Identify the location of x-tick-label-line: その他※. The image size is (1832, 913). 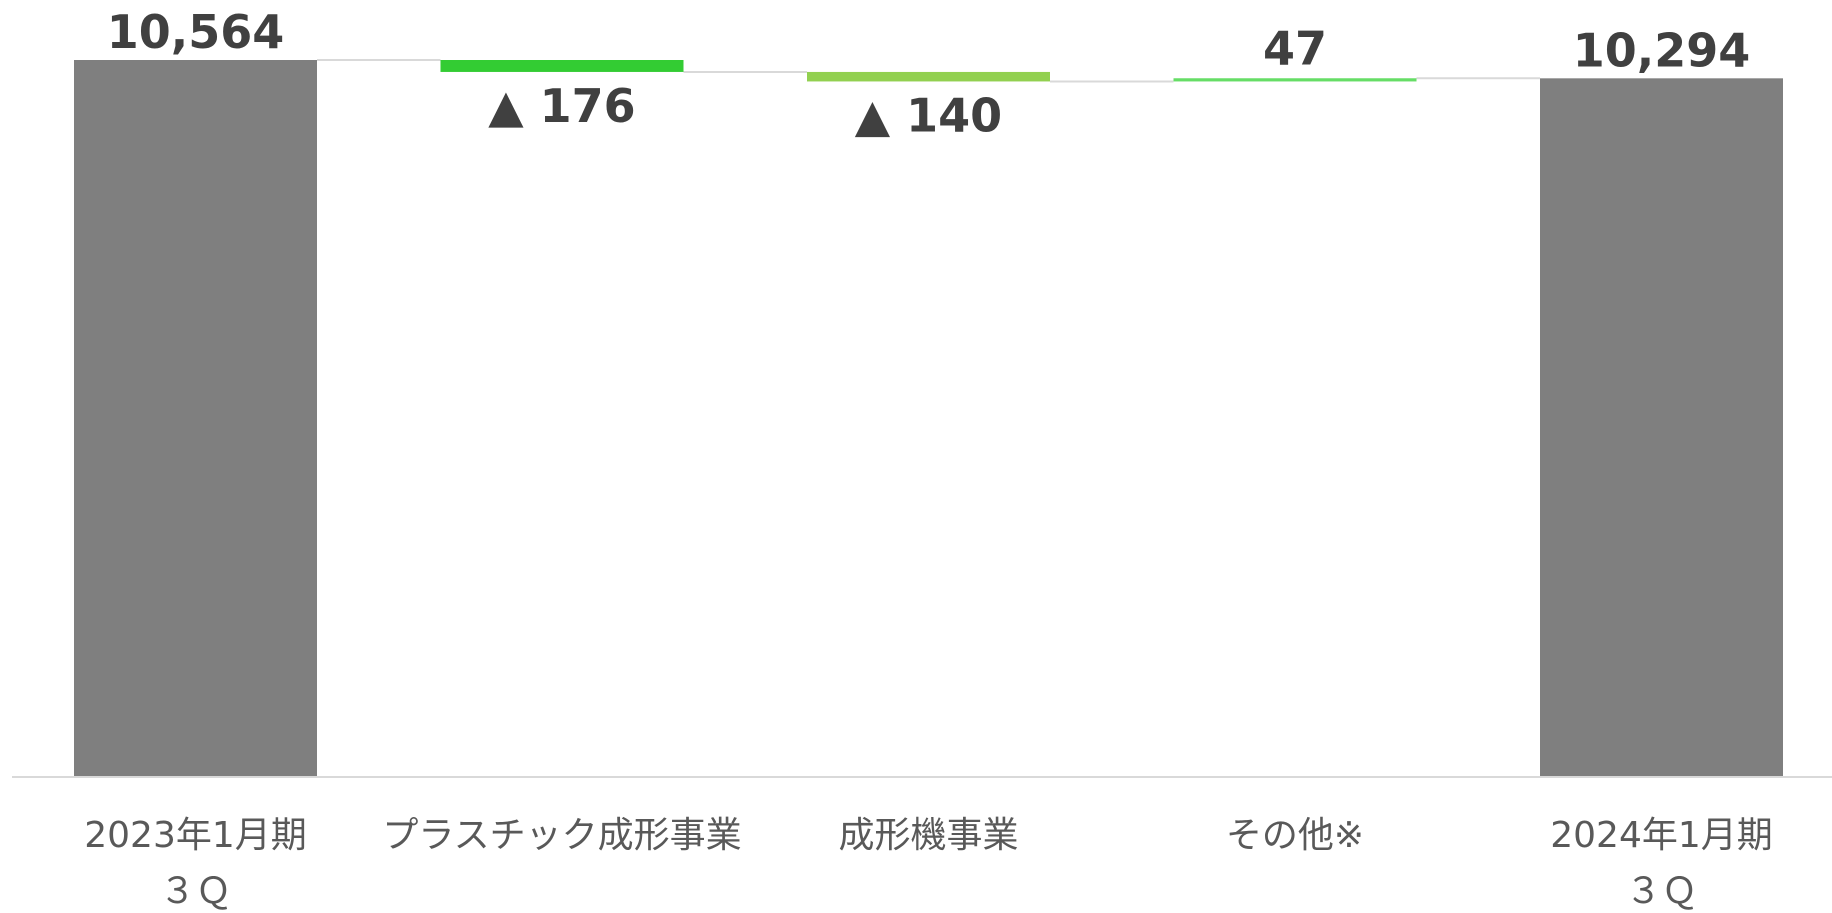
(1295, 835).